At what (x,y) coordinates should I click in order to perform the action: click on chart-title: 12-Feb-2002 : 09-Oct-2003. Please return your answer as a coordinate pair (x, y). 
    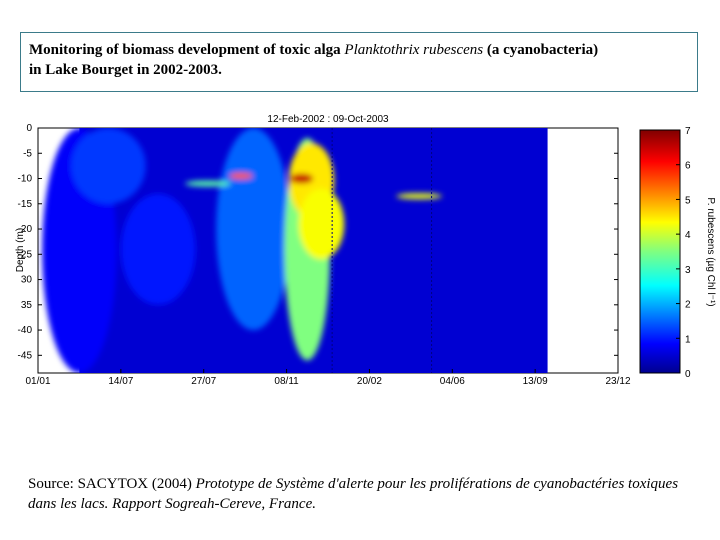
    Looking at the image, I should click on (328, 119).